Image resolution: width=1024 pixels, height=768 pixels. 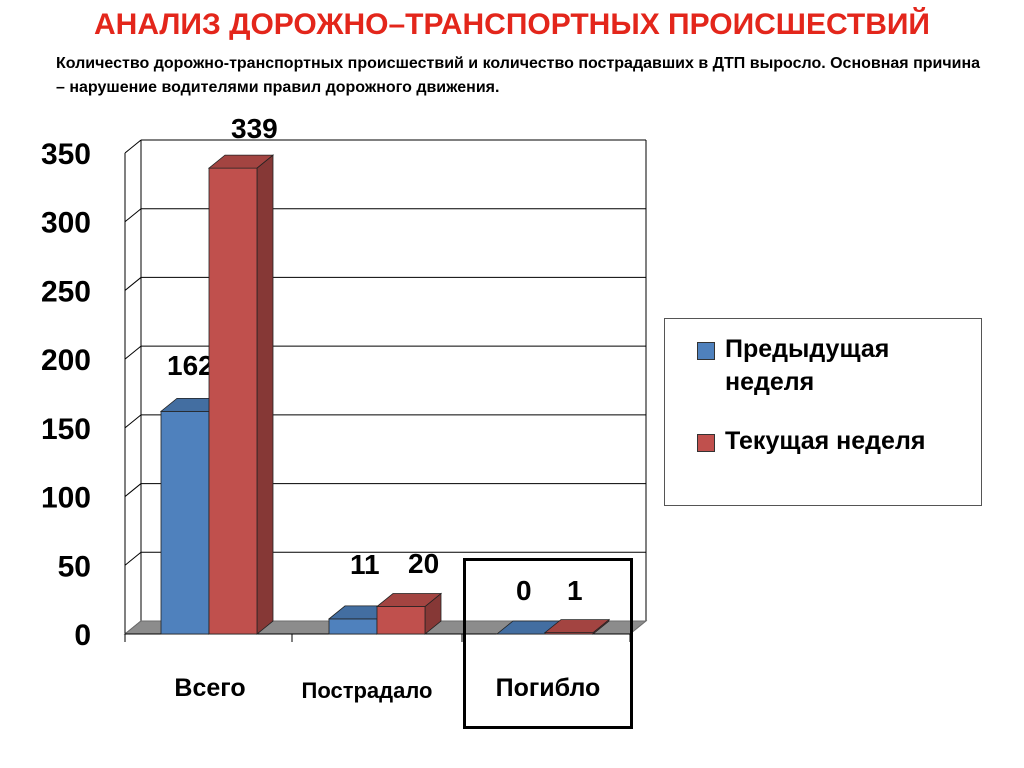 What do you see at coordinates (807, 349) in the screenshot?
I see `legend-label-line1: Предыдущая` at bounding box center [807, 349].